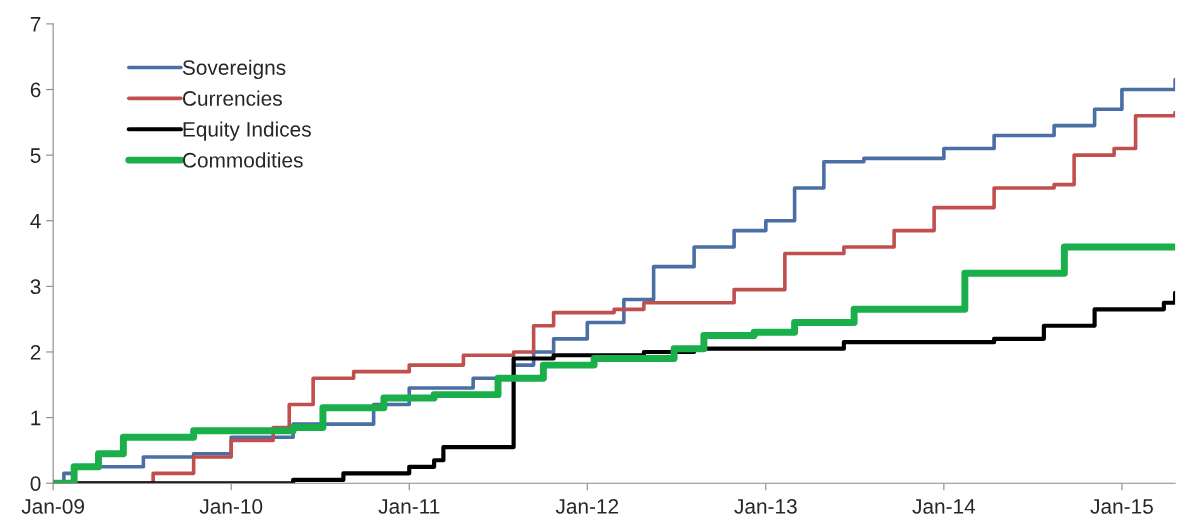 Image resolution: width=1181 pixels, height=531 pixels. What do you see at coordinates (232, 98) in the screenshot?
I see `legend-label: Currencies` at bounding box center [232, 98].